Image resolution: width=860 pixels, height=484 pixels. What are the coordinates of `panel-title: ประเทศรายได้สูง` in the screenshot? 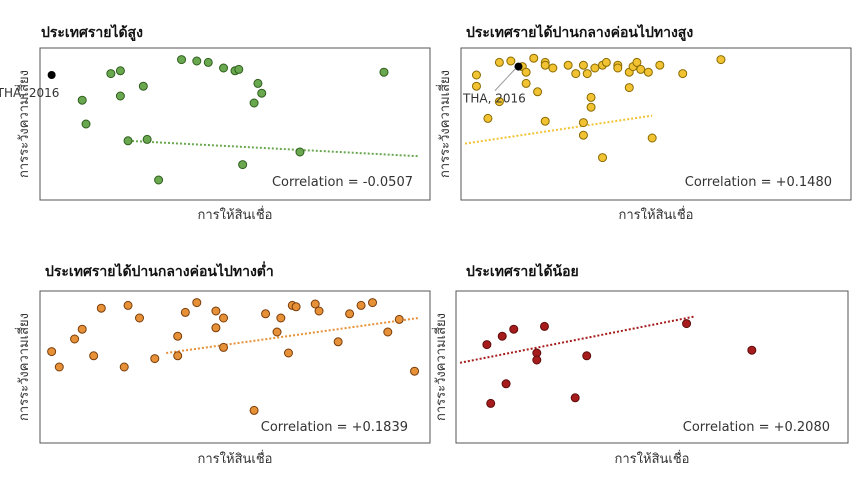 It's located at (92, 32).